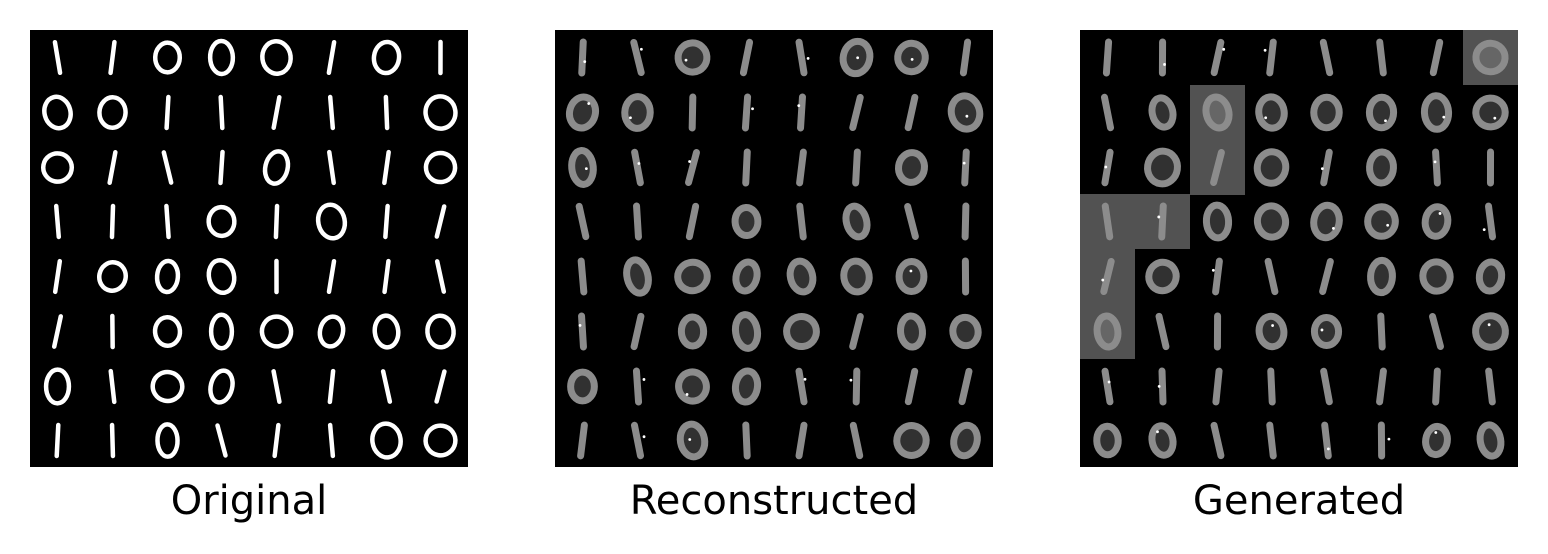 The height and width of the screenshot is (554, 1548). I want to click on original-caption: Original, so click(249, 501).